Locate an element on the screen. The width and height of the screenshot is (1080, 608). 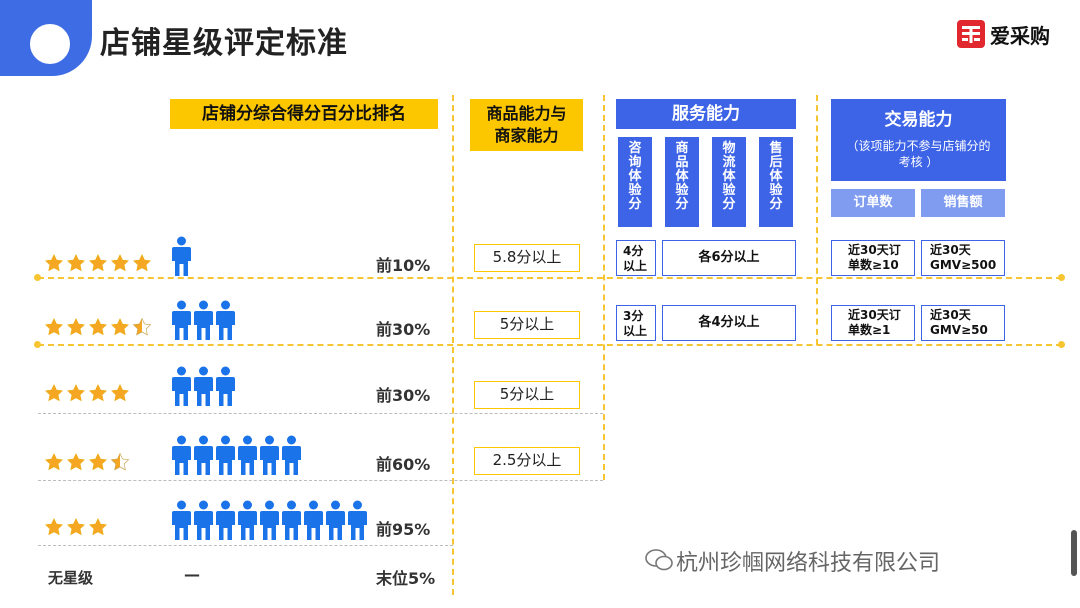
trade-orders-value: 近30天订单数≥1 is located at coordinates (873, 323).